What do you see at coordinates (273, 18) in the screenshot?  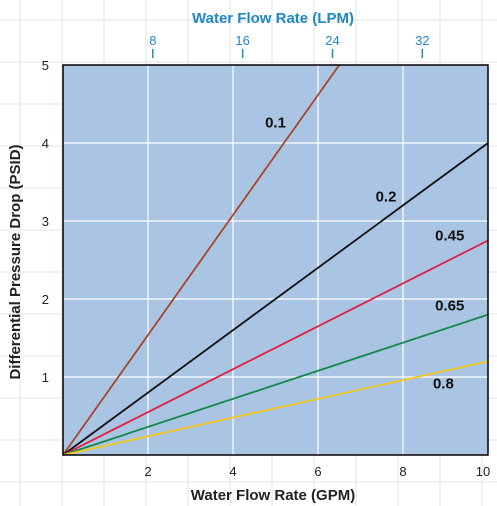 I see `x2-axis-title: Water Flow Rate (LPM)` at bounding box center [273, 18].